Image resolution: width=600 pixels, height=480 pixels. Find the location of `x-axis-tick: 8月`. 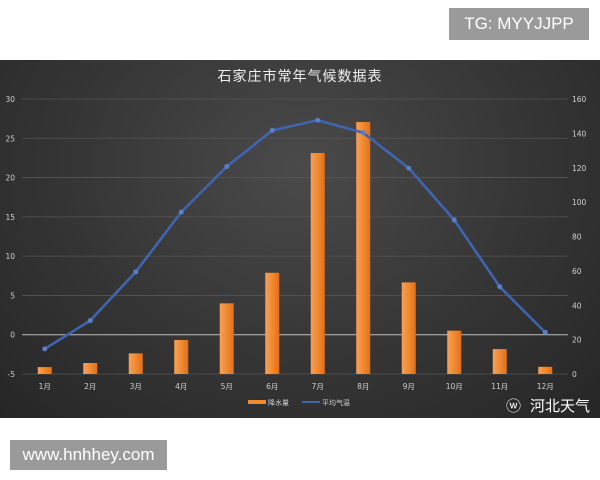

x-axis-tick: 8月 is located at coordinates (363, 386).